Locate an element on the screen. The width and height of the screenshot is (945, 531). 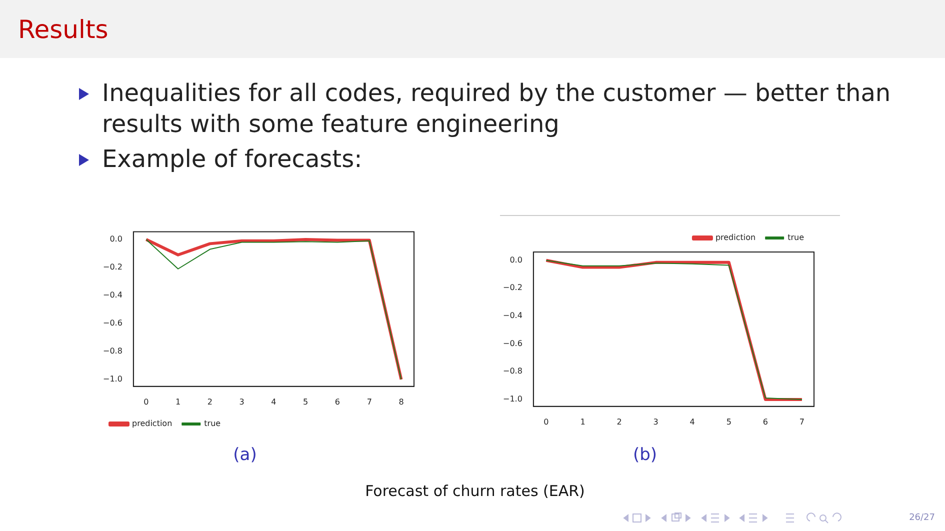
text: (a) is located at coordinates (245, 455).